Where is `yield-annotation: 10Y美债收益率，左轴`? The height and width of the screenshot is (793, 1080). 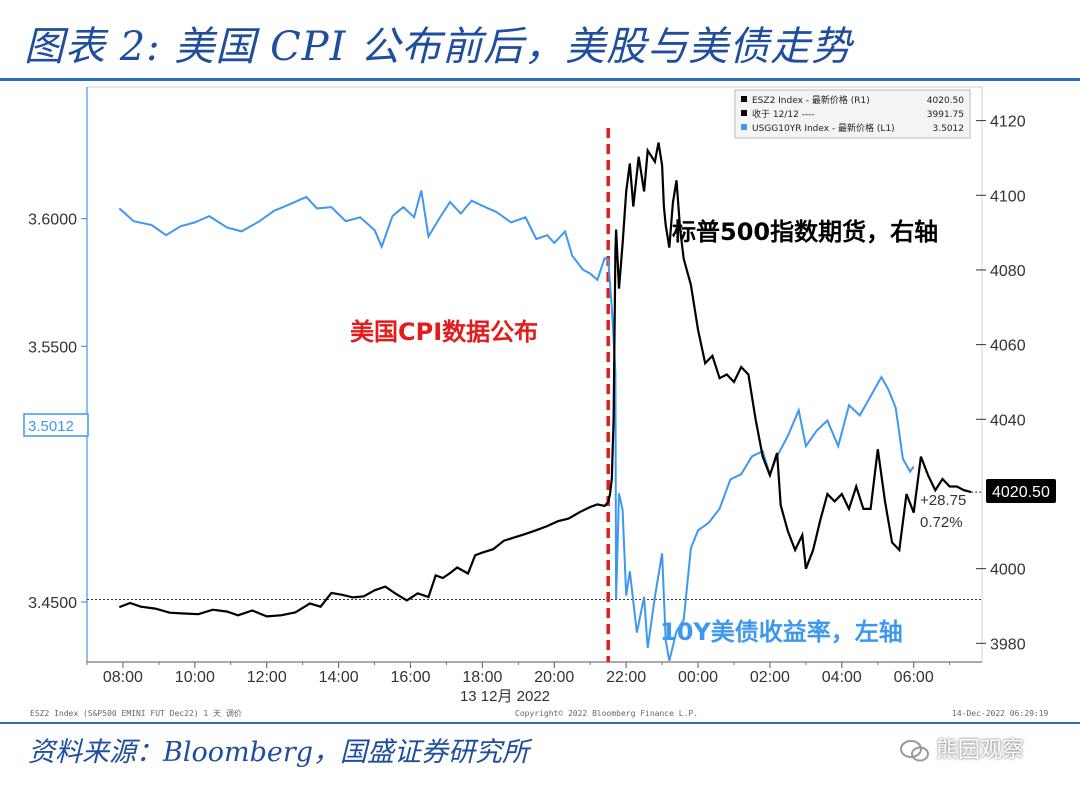 yield-annotation: 10Y美债收益率，左轴 is located at coordinates (781, 632).